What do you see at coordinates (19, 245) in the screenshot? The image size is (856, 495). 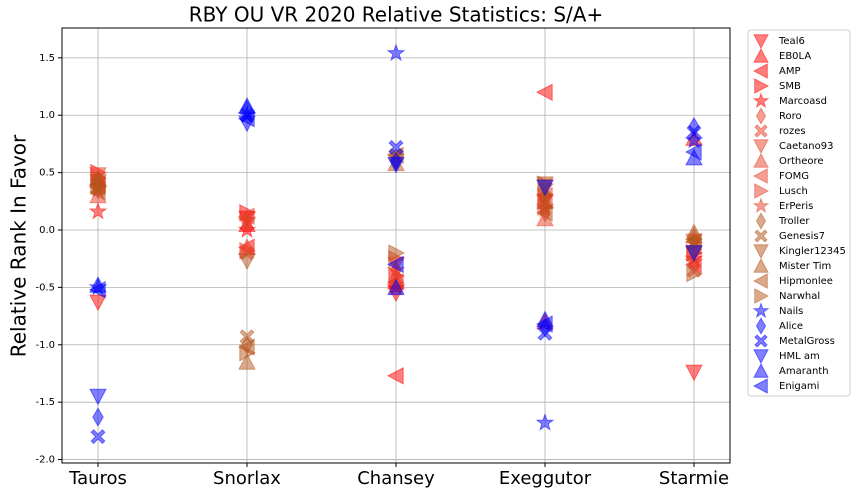 I see `y-axis-label: Relative Rank In Favor` at bounding box center [19, 245].